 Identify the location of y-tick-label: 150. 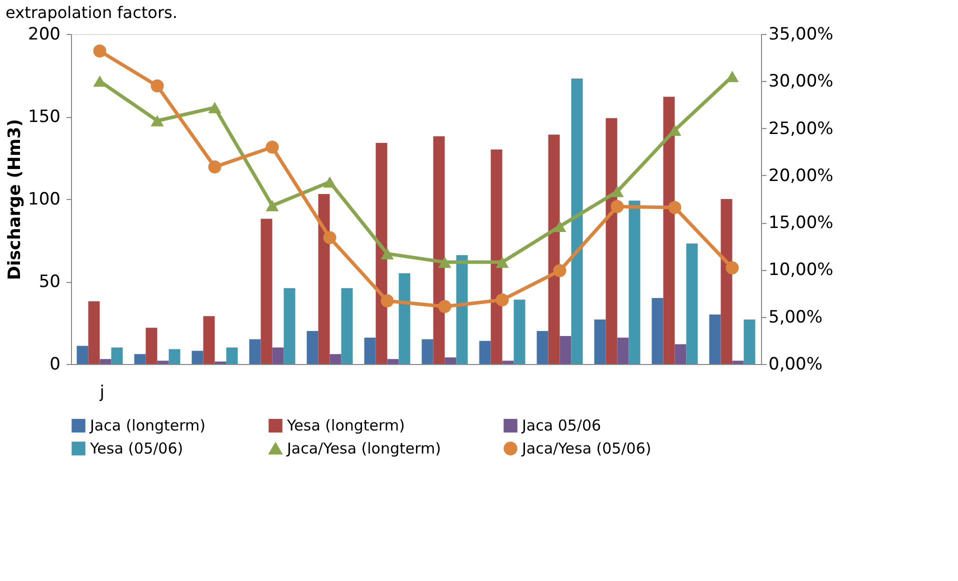
(44, 117).